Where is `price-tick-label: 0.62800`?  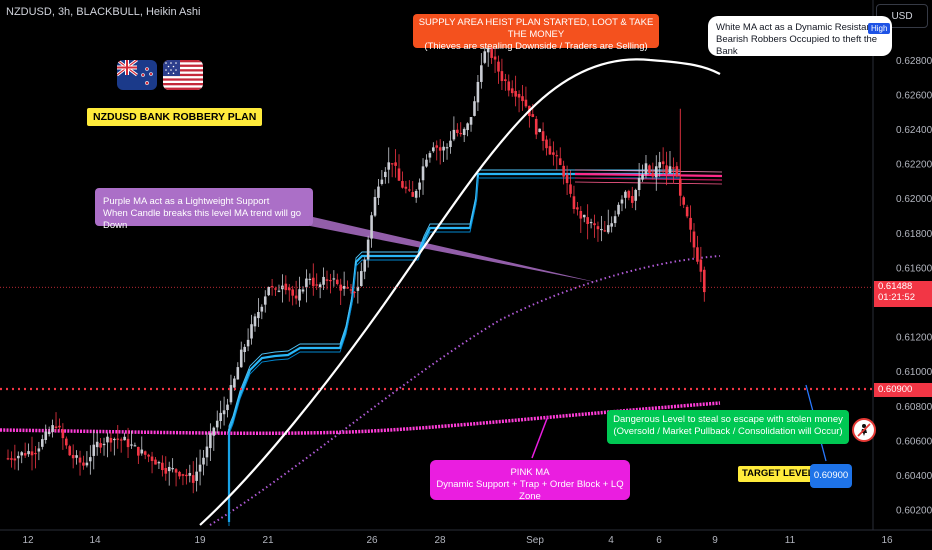
price-tick-label: 0.62800 is located at coordinates (914, 61).